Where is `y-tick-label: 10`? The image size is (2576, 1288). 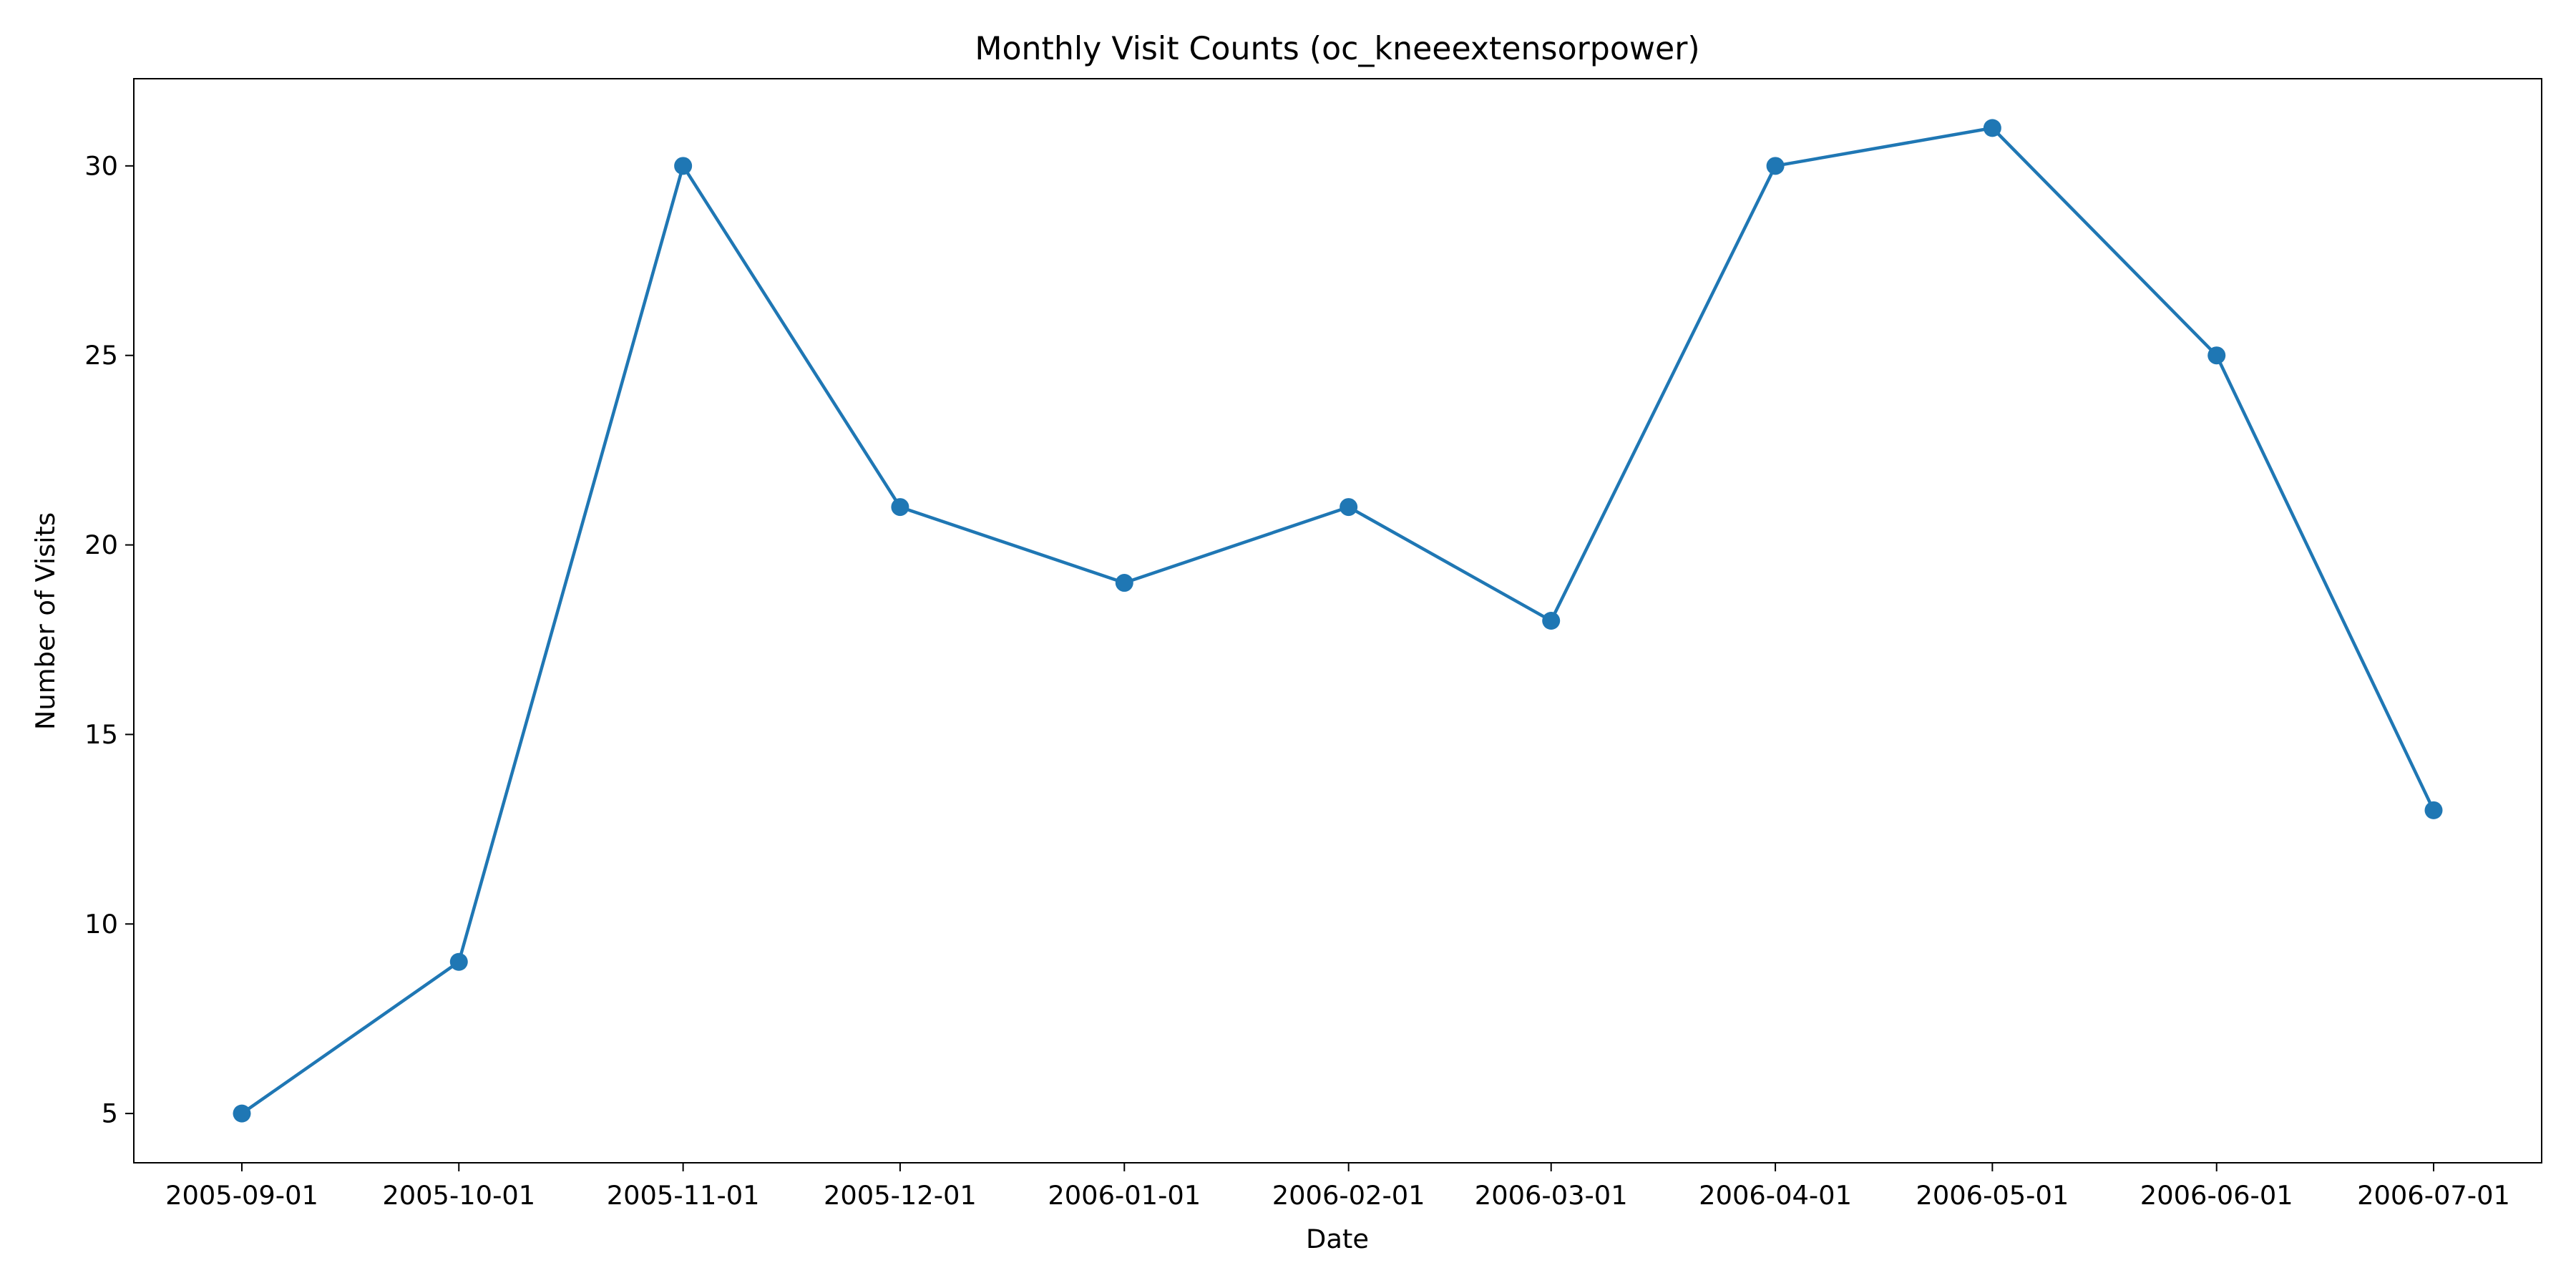
y-tick-label: 10 is located at coordinates (101, 924).